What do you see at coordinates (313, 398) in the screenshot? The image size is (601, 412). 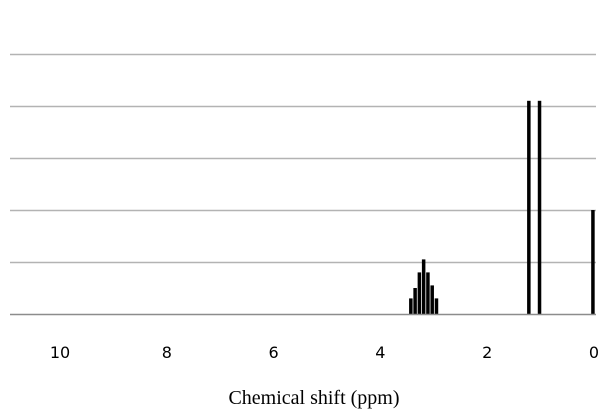 I see `x-axis-title: Chemical shift (ppm)` at bounding box center [313, 398].